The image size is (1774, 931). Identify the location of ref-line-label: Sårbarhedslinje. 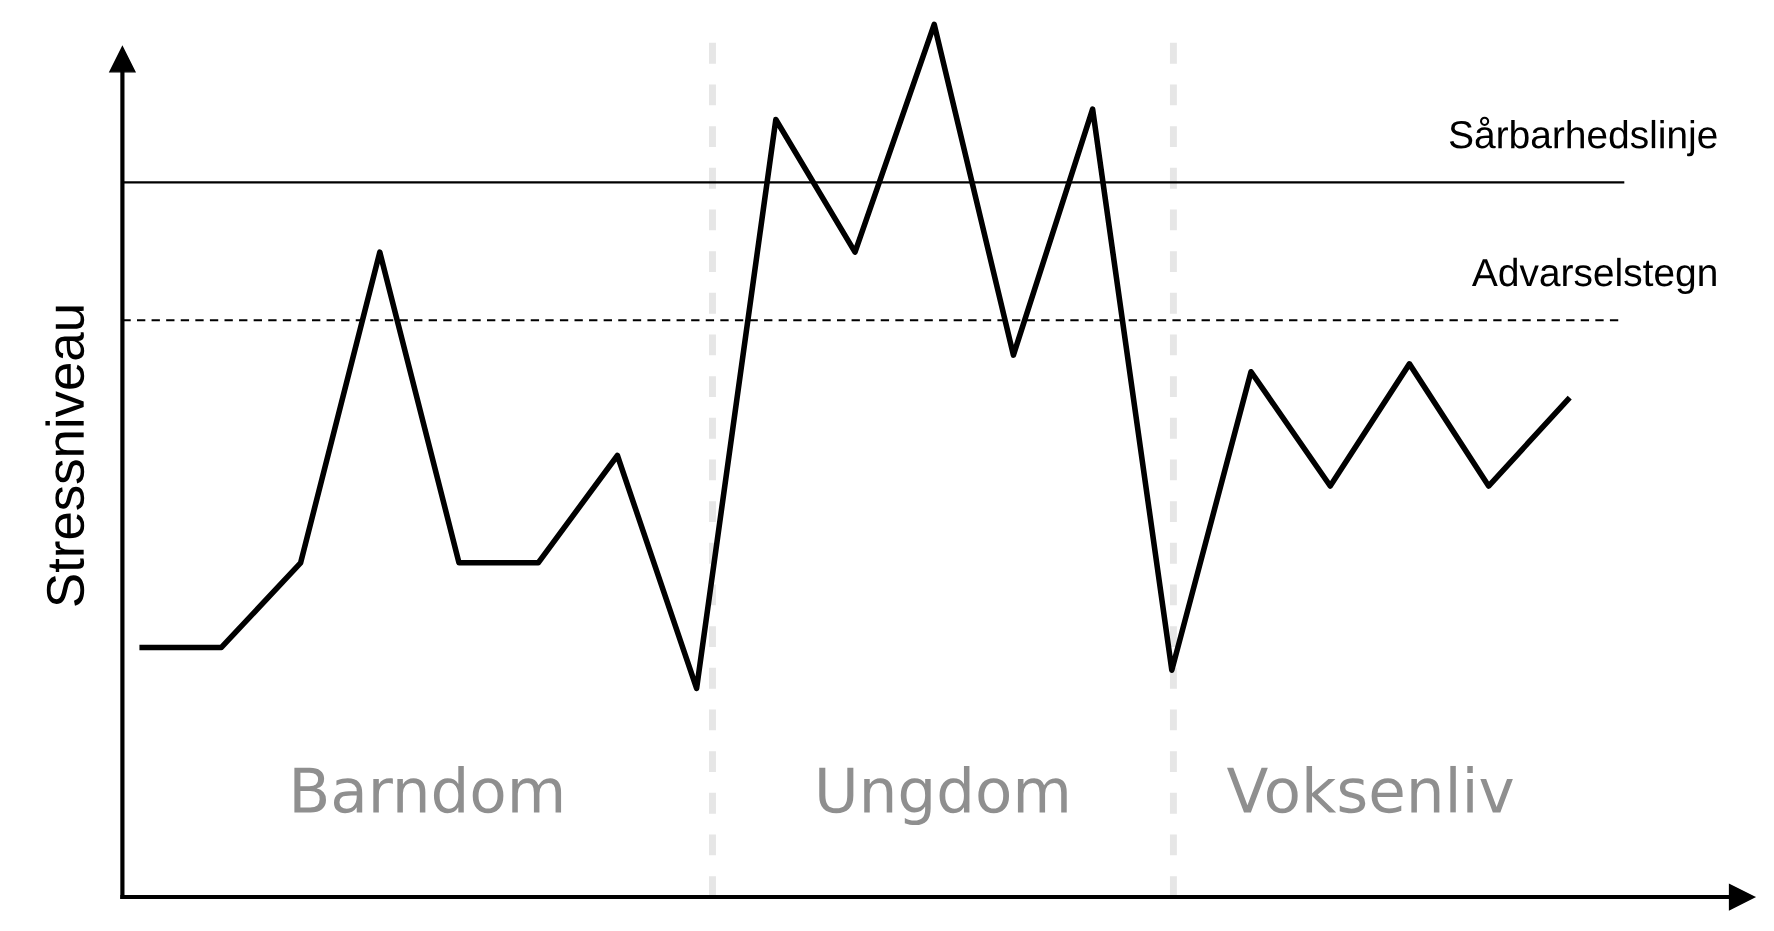
(1583, 136).